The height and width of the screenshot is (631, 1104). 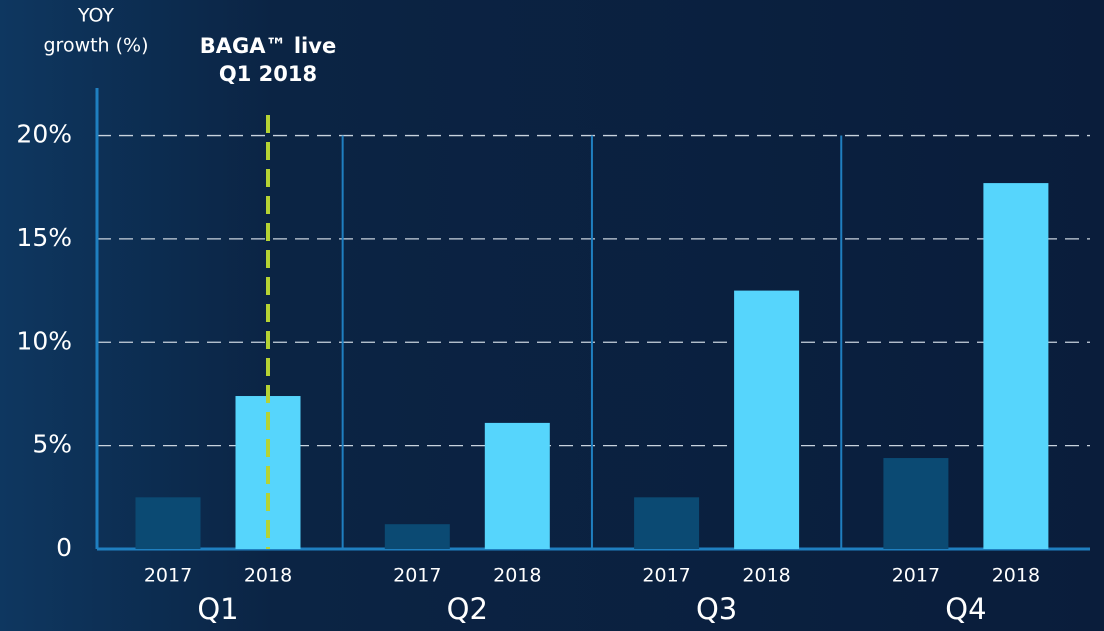 I want to click on y-tick-label: 0, so click(x=64, y=547).